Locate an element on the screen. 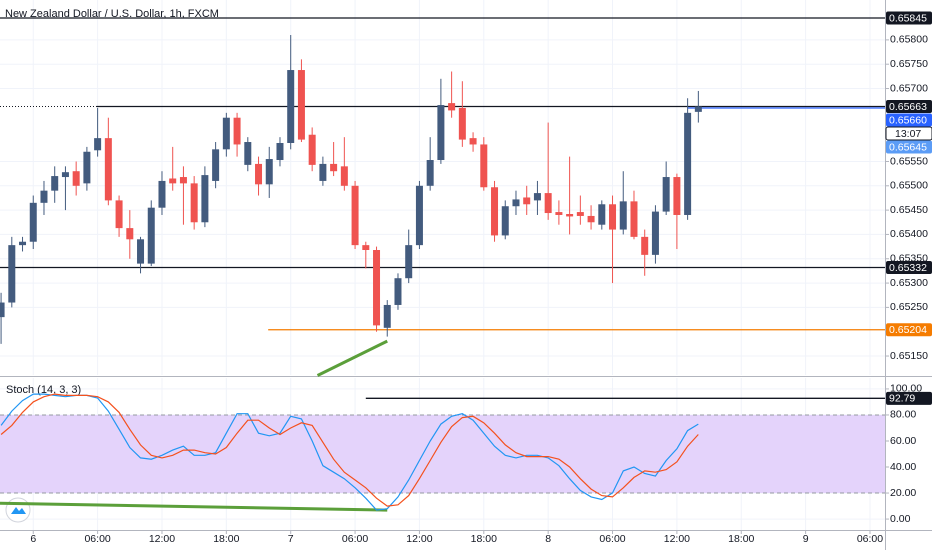 The width and height of the screenshot is (932, 550). y-tick-label: 0.65450 is located at coordinates (909, 210).